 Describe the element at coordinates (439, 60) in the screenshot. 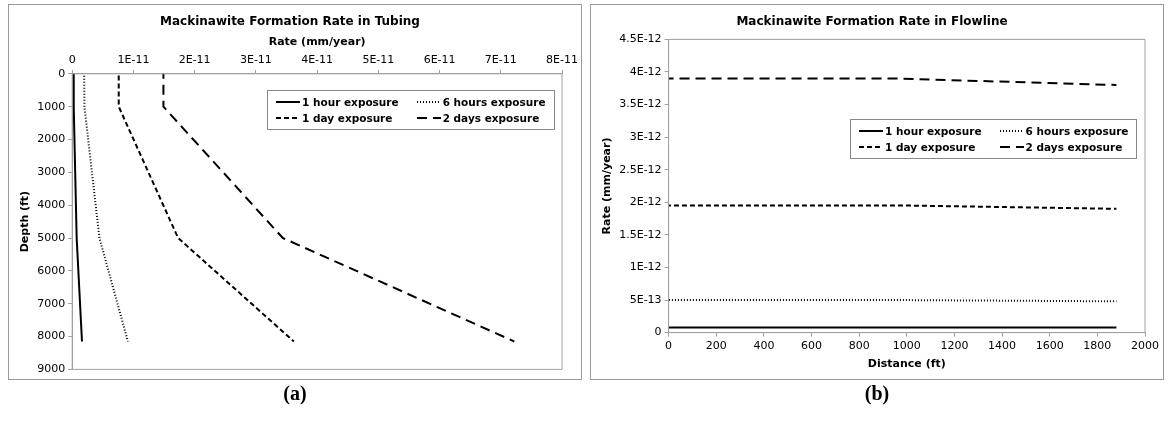

I see `x-tick-label: 6E-11` at that location.